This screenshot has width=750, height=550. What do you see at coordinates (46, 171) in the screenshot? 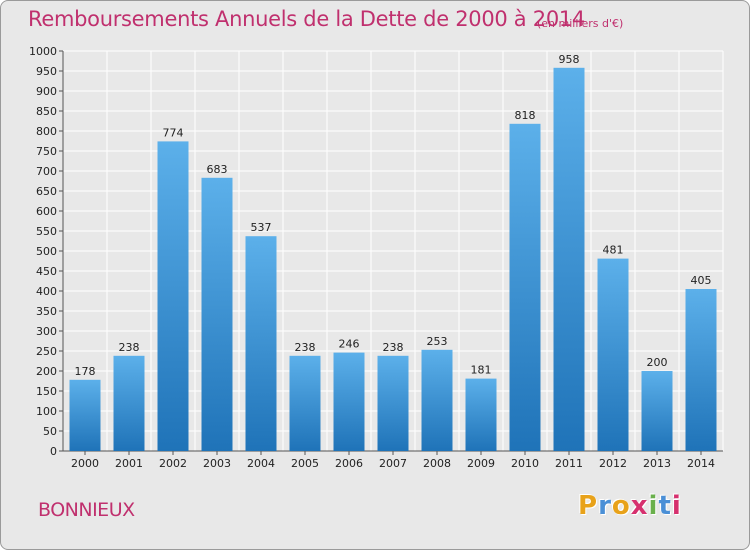
I see `y-tick-label: 700` at bounding box center [46, 171].